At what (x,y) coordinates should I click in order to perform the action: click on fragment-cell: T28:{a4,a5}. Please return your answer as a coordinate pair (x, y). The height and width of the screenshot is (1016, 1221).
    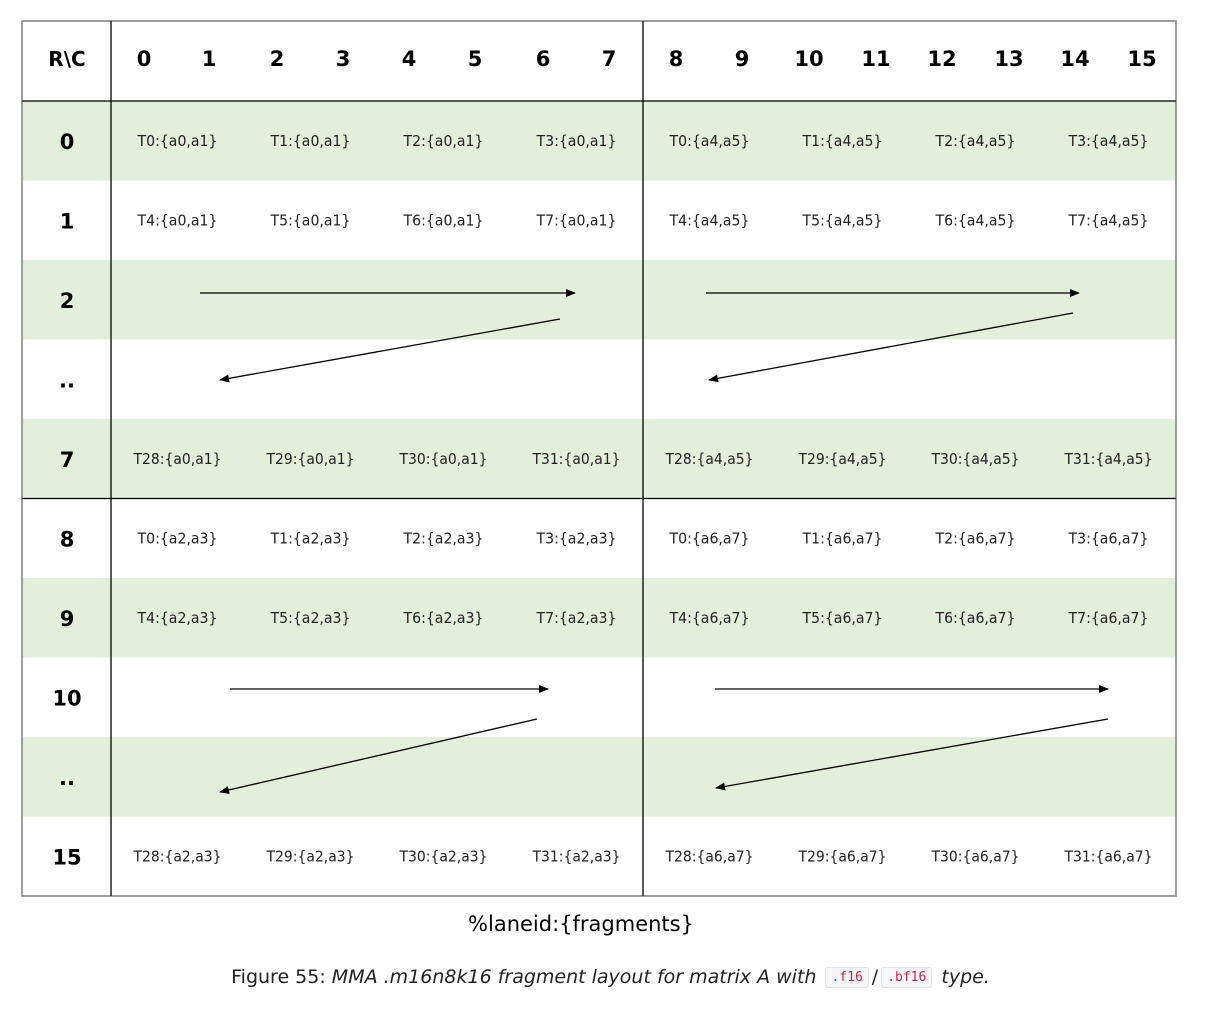
    Looking at the image, I should click on (709, 459).